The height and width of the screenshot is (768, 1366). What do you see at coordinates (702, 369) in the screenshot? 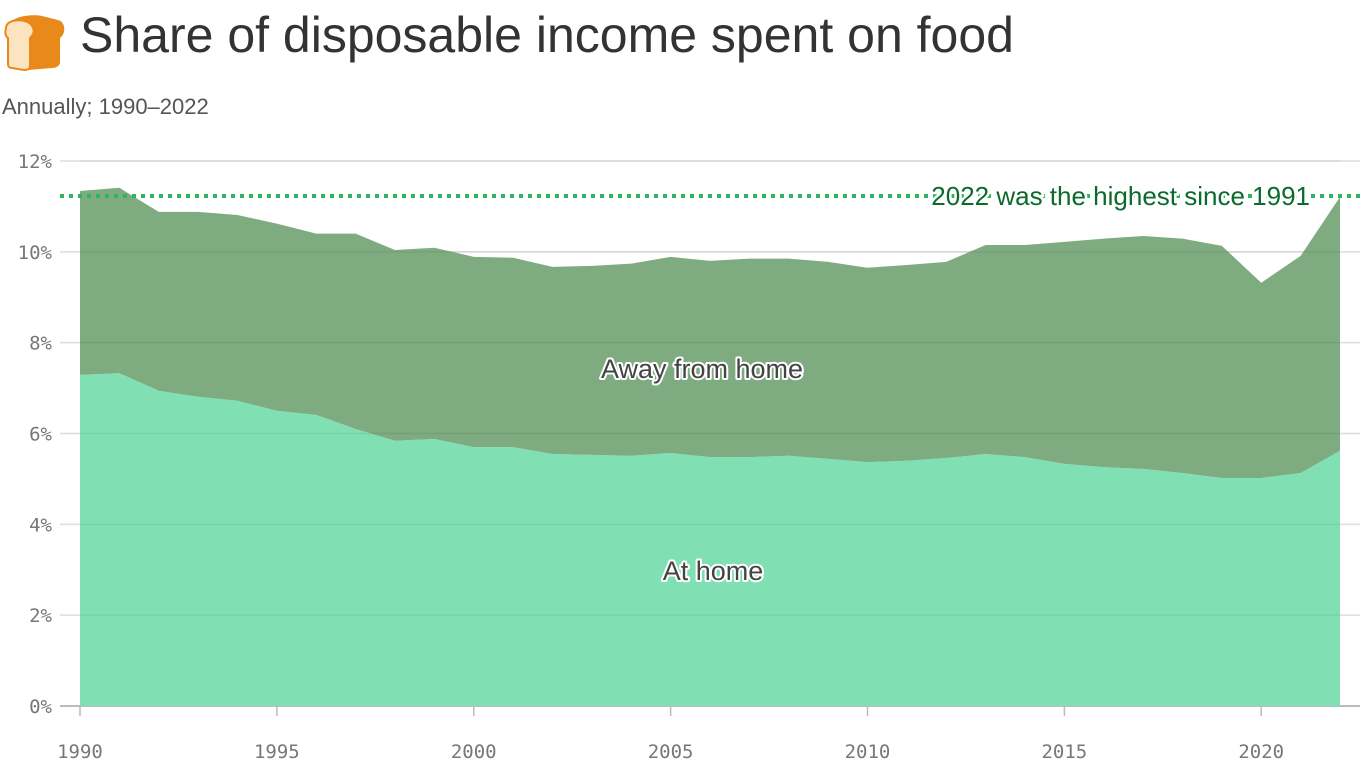
I see `series-label-away: Away from home` at bounding box center [702, 369].